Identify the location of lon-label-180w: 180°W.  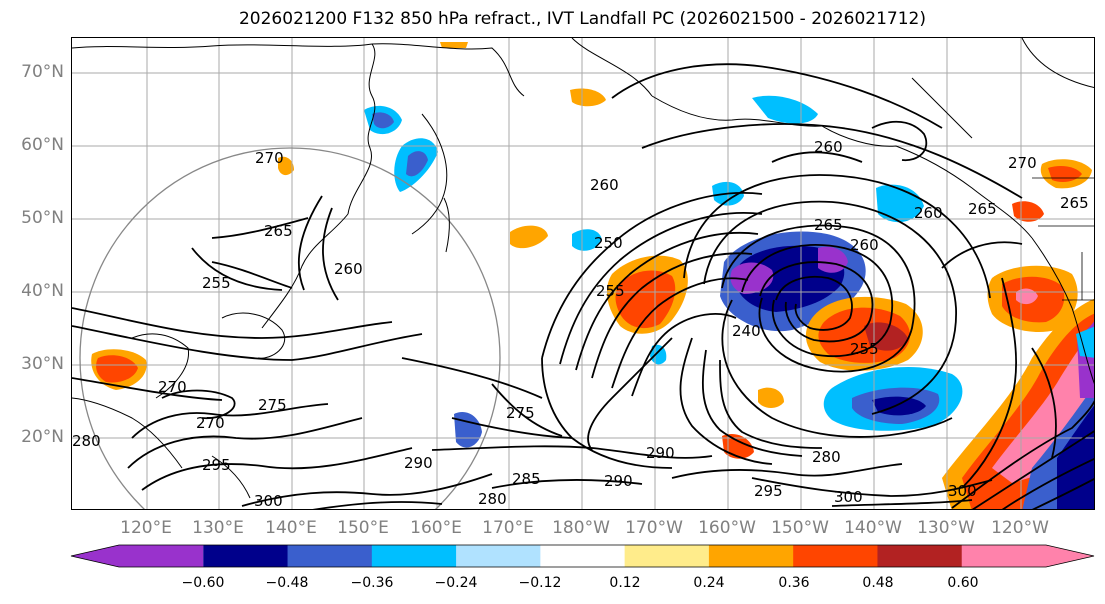
(581, 528).